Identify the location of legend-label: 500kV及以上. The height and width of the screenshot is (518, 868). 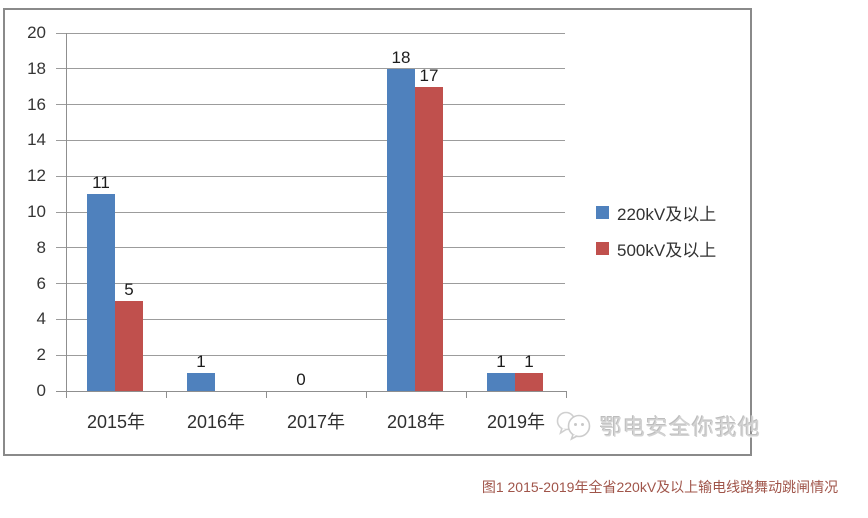
(667, 250).